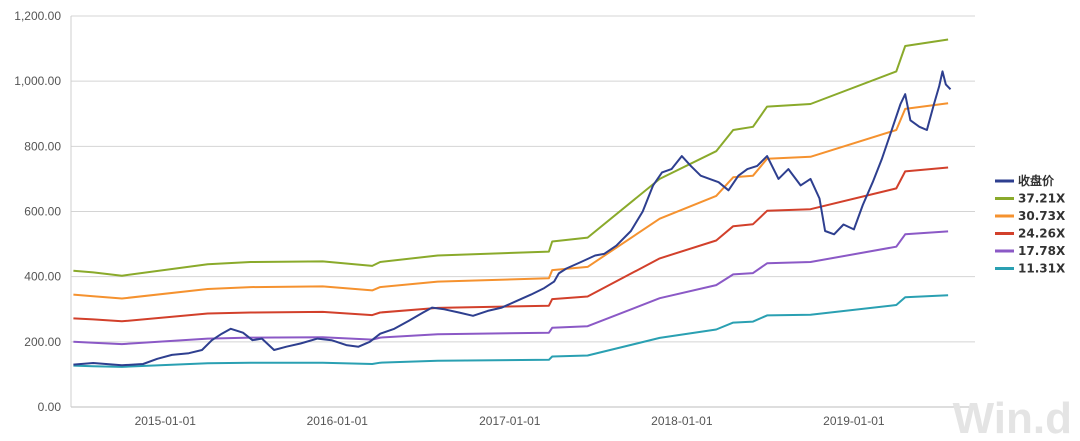 This screenshot has width=1080, height=441. What do you see at coordinates (1042, 234) in the screenshot?
I see `legend-label: 24.26X` at bounding box center [1042, 234].